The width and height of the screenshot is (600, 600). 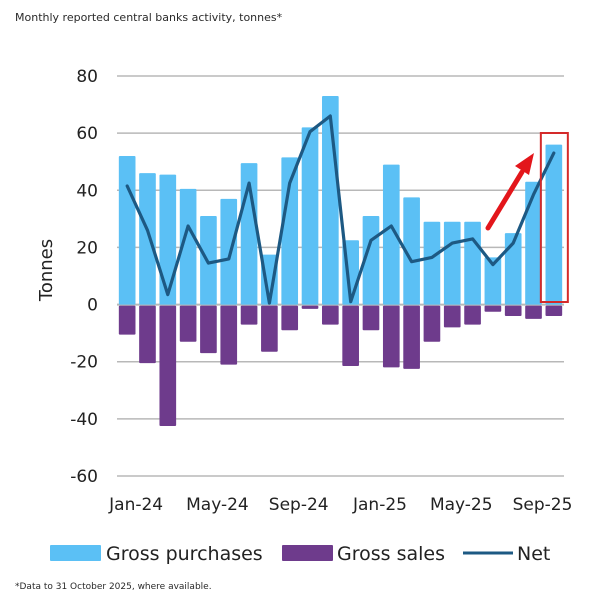 What do you see at coordinates (46, 270) in the screenshot?
I see `y-axis-label: Tonnes` at bounding box center [46, 270].